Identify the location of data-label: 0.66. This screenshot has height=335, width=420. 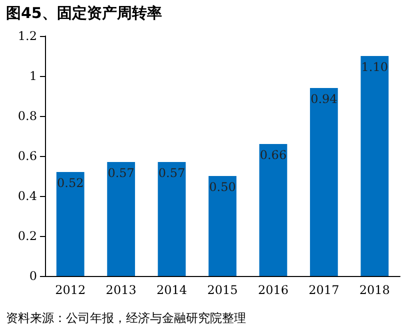
(273, 155).